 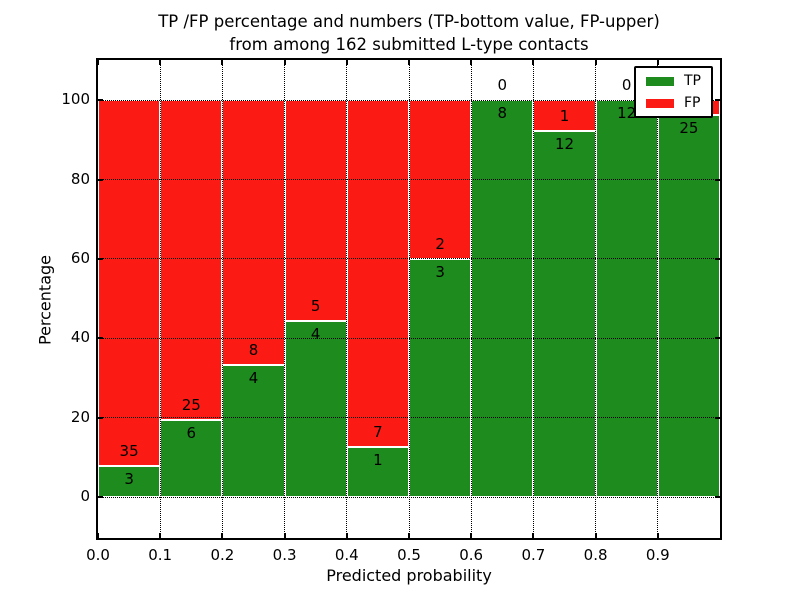 I want to click on fp-count-label-3: 5, so click(x=315, y=305).